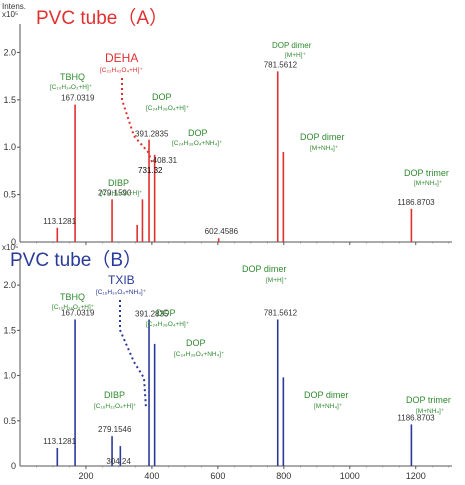 The height and width of the screenshot is (485, 465). I want to click on compound-dop-dimer-nh4-a-formula: [M+NH₄]⁺, so click(324, 148).